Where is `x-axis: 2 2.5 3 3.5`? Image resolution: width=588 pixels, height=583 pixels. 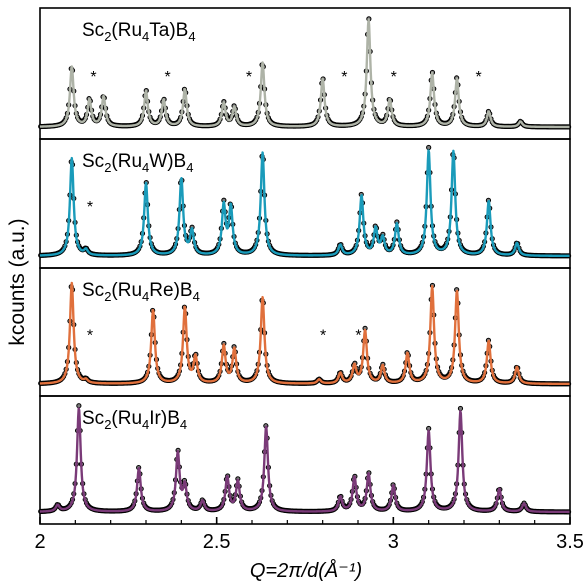
x-axis: 2 2.5 3 3.5 is located at coordinates (309, 535).